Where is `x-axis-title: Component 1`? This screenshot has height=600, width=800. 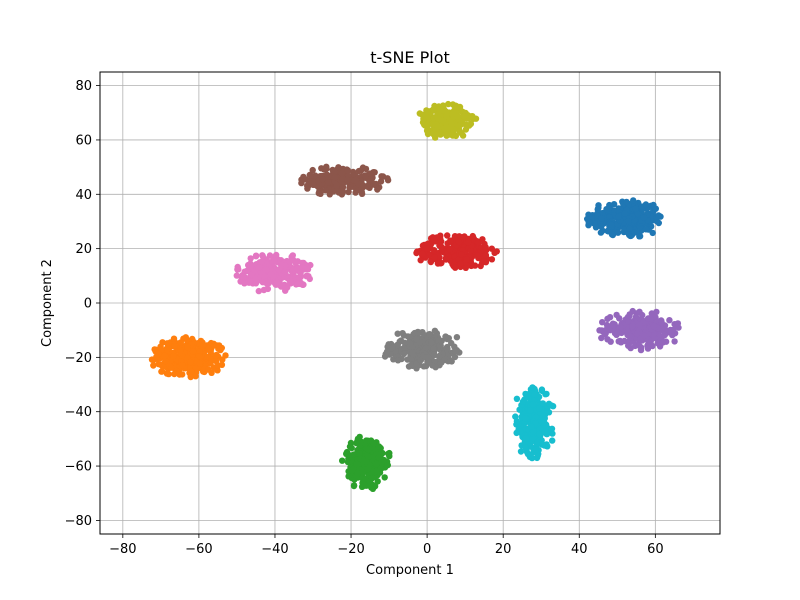
x-axis-title: Component 1 is located at coordinates (410, 570).